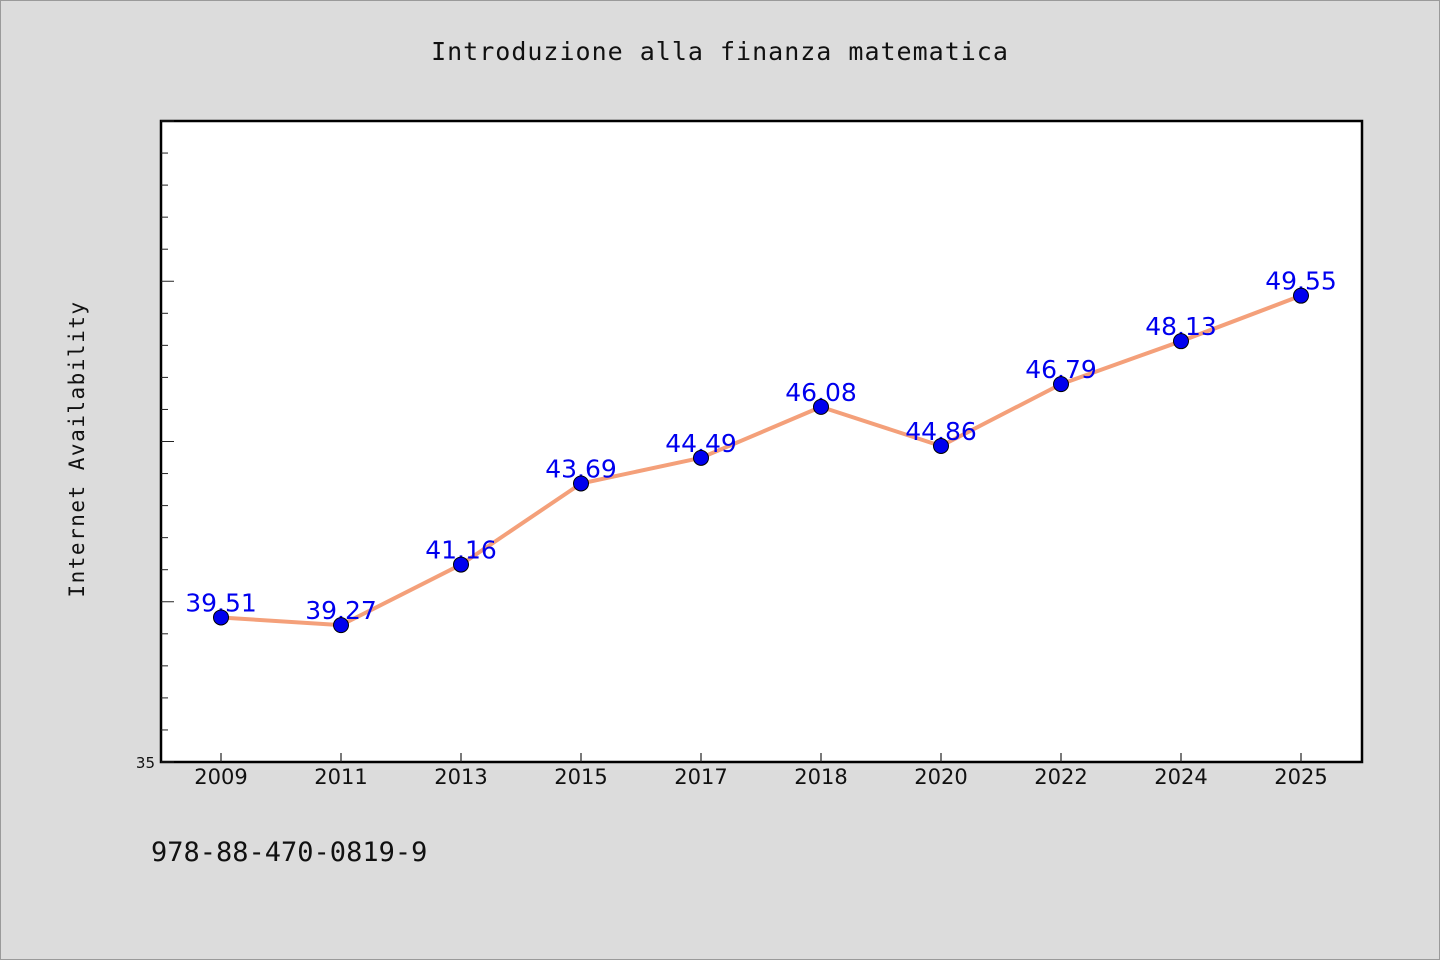 The height and width of the screenshot is (960, 1440). I want to click on isbn-text: 978-88-470-0819-9, so click(289, 852).